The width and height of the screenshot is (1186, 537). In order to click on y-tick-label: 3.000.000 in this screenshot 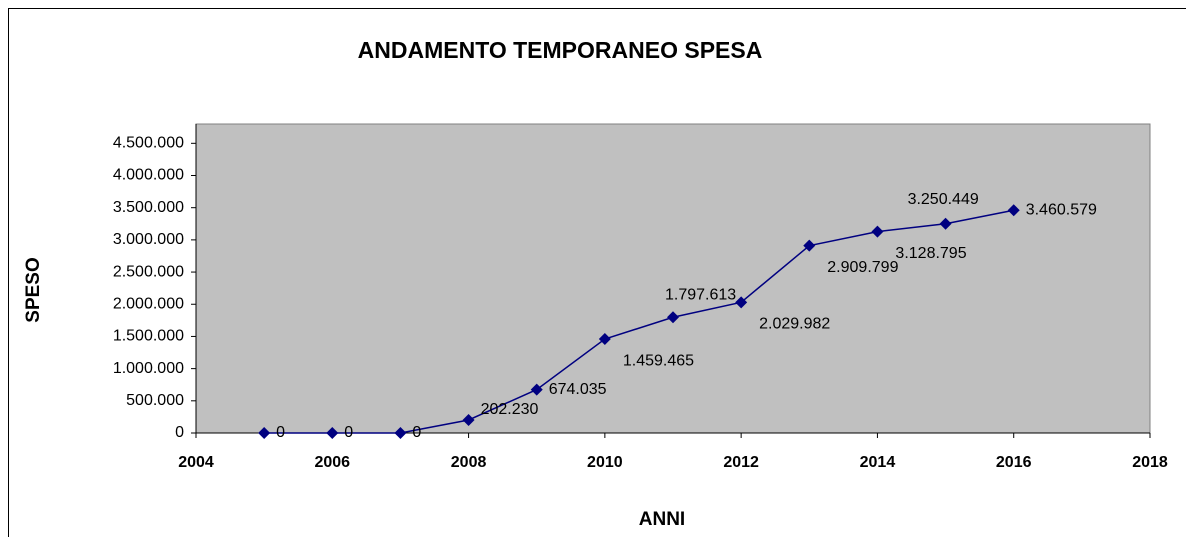, I will do `click(148, 239)`.